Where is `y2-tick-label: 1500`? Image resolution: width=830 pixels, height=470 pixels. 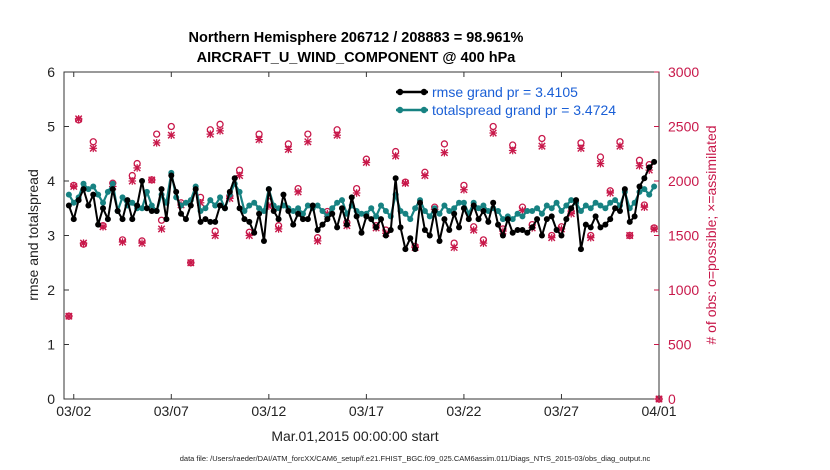
y2-tick-label: 1500 is located at coordinates (683, 236).